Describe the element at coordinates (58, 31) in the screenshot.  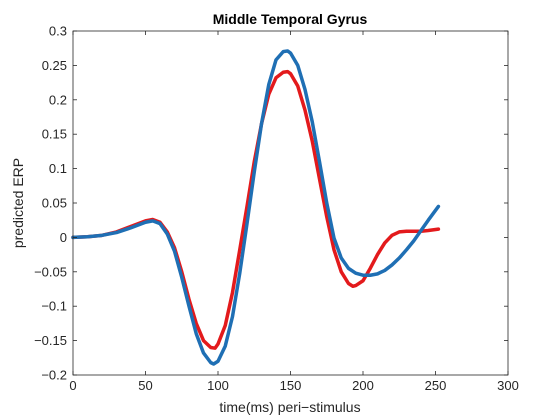
I see `y-tick-label: 0.3` at that location.